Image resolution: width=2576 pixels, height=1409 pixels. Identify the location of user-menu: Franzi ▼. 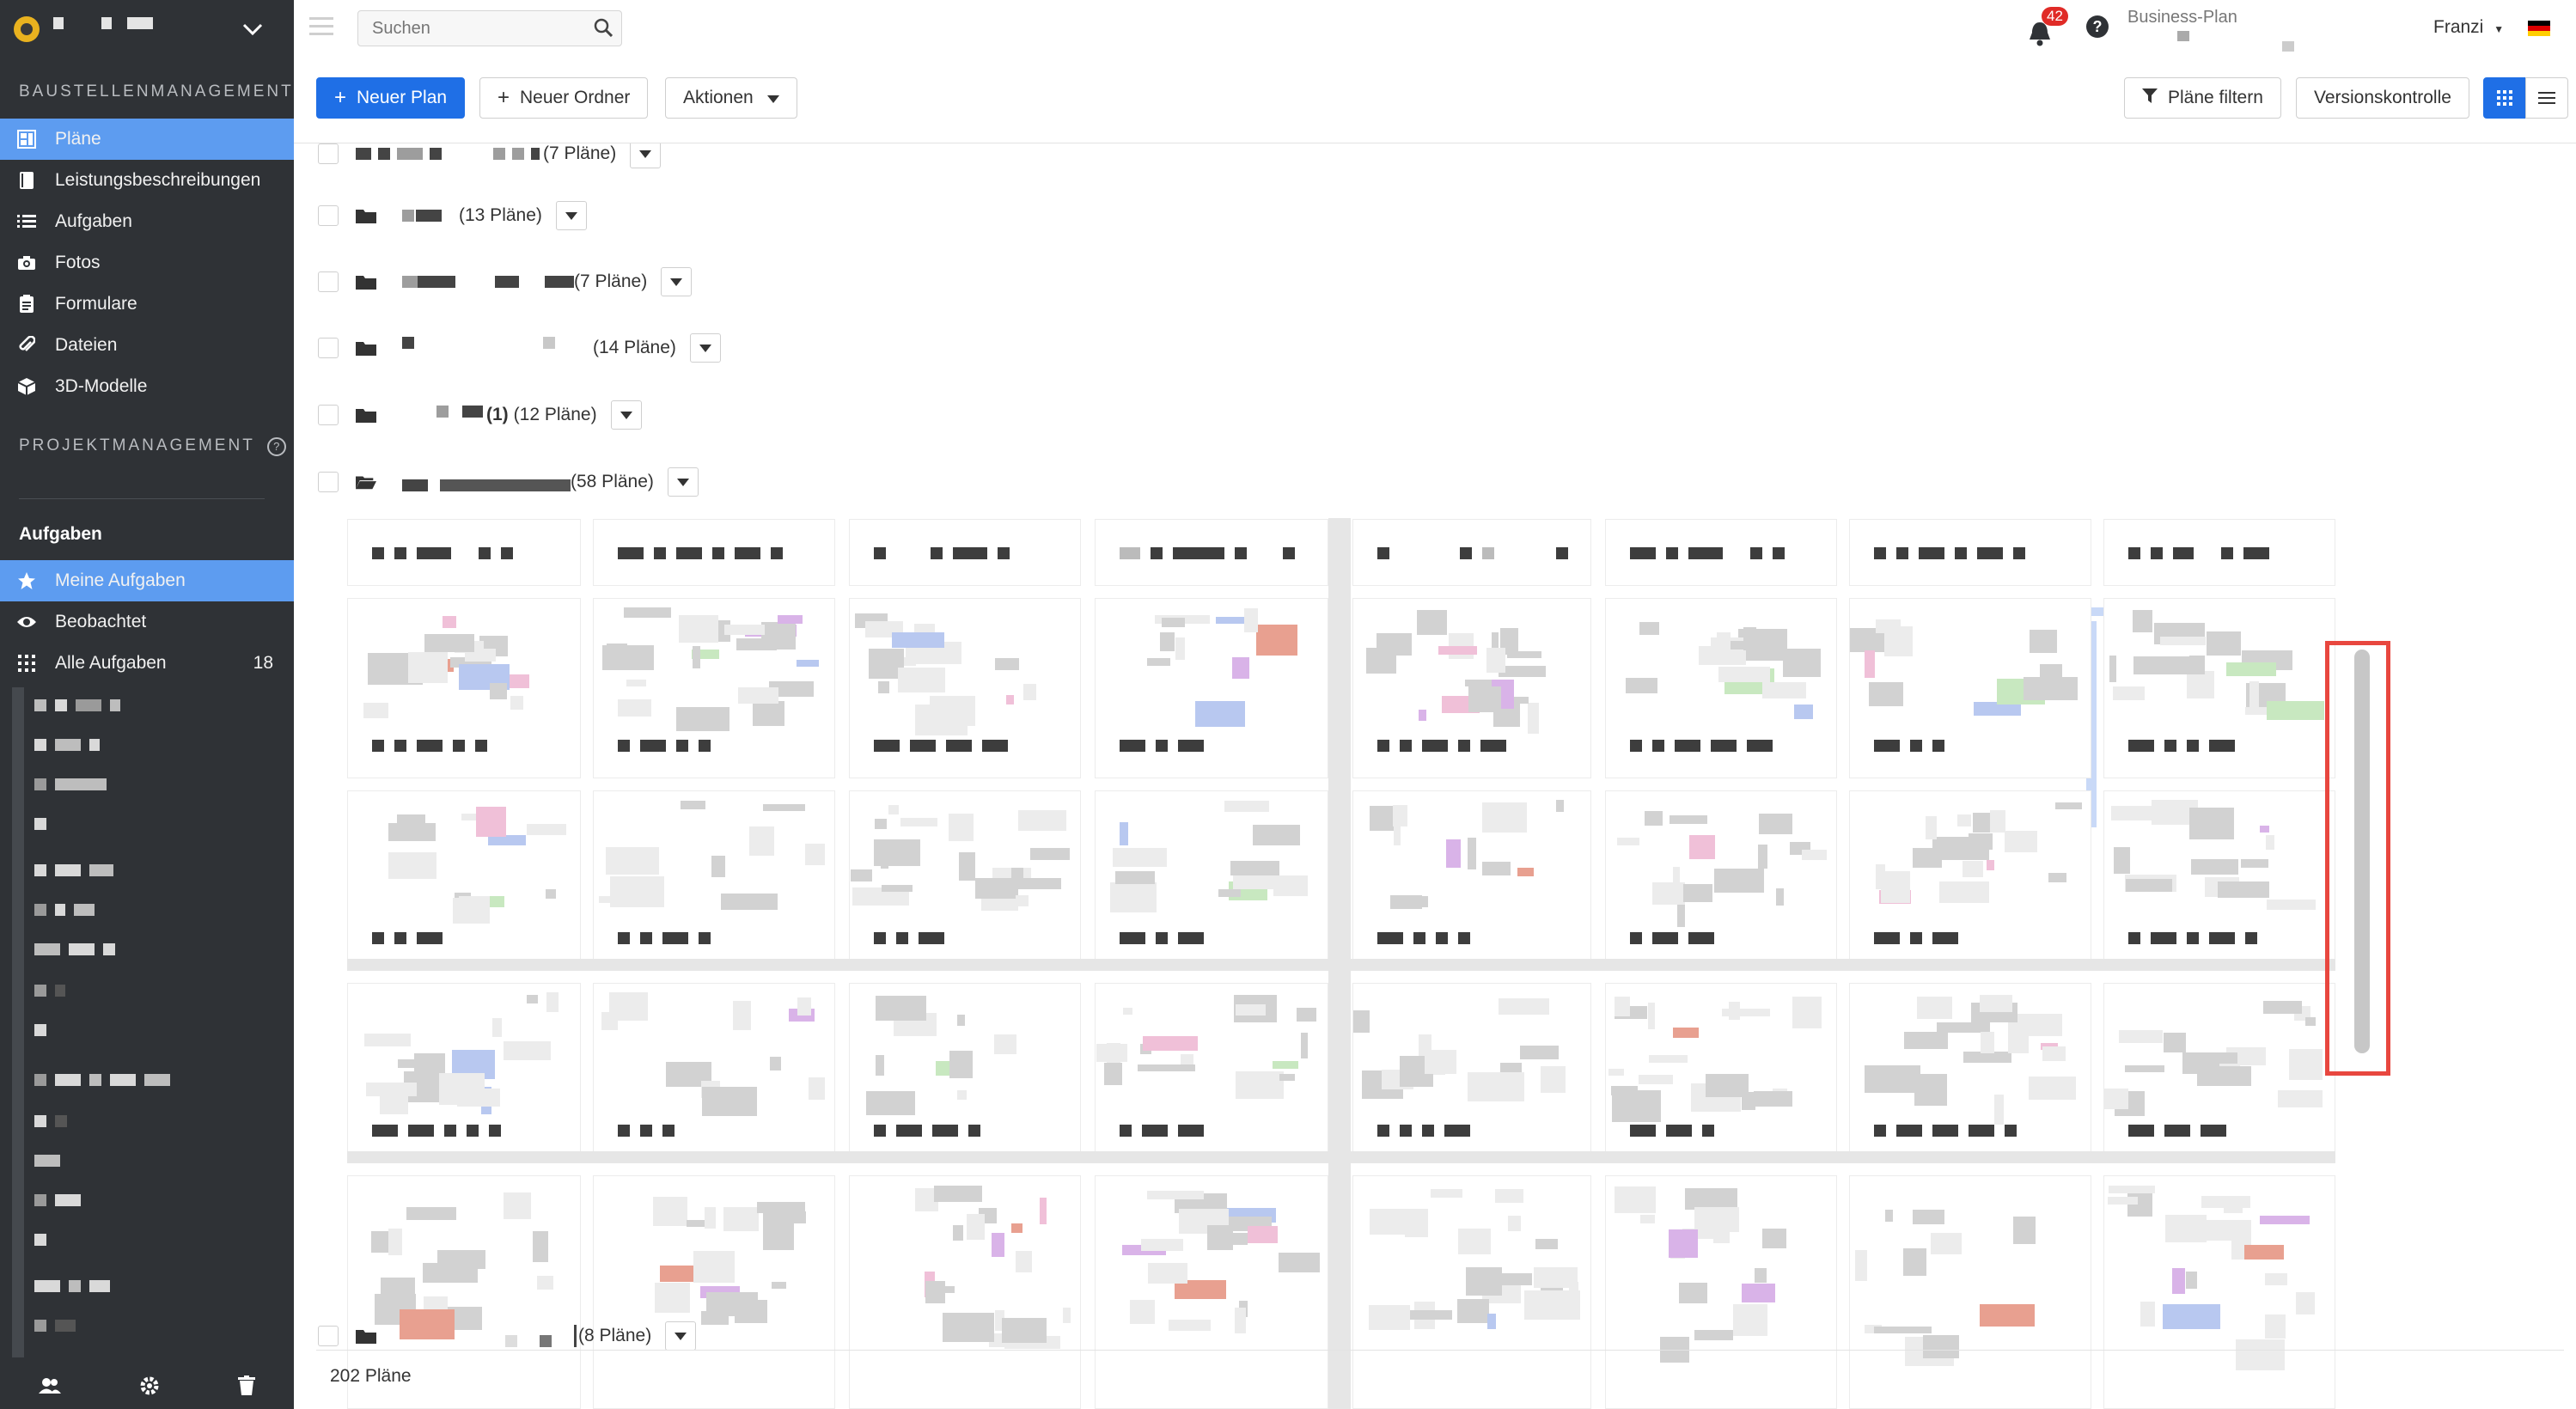
(2468, 27).